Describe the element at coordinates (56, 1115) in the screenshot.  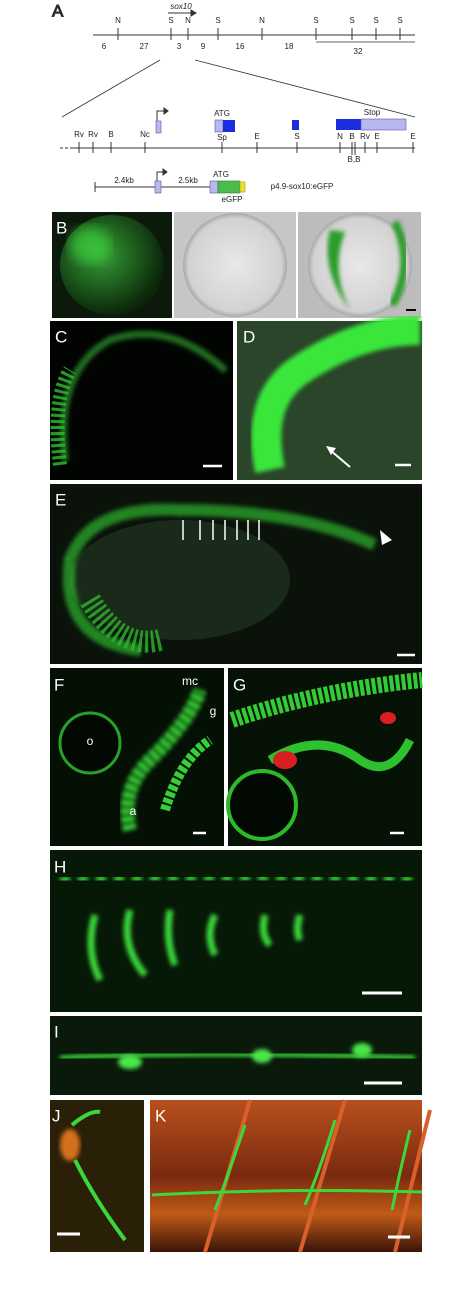
I see `panel-label: J` at that location.